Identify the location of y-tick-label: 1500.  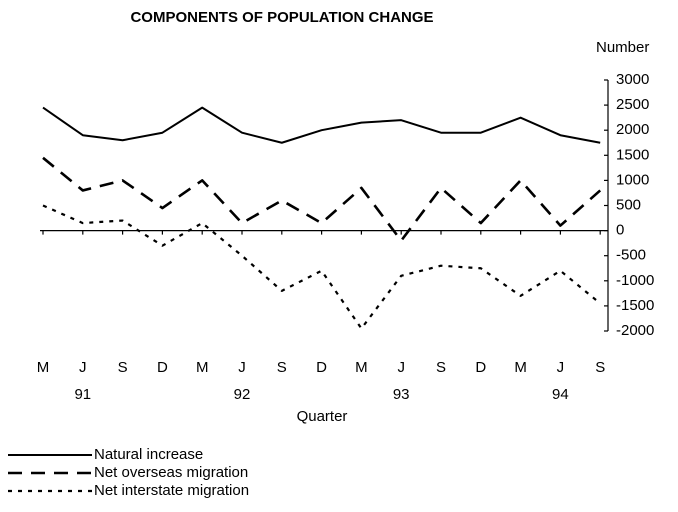
(632, 154).